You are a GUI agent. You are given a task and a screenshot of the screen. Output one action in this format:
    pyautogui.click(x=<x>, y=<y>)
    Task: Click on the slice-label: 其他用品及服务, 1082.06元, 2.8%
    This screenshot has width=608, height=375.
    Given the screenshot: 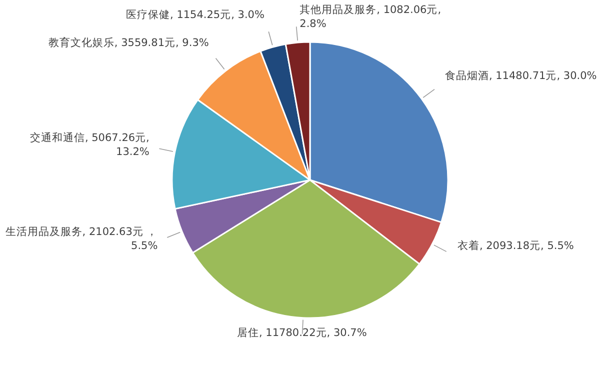 What is the action you would take?
    pyautogui.click(x=371, y=16)
    